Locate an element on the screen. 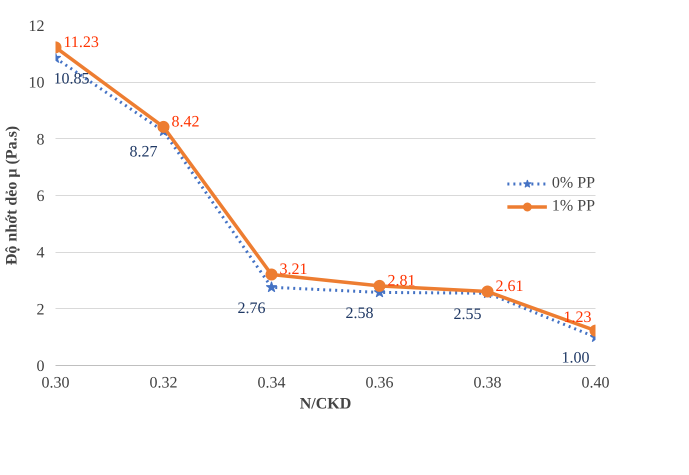 The image size is (689, 475). y-tick-label: 12 is located at coordinates (36, 26).